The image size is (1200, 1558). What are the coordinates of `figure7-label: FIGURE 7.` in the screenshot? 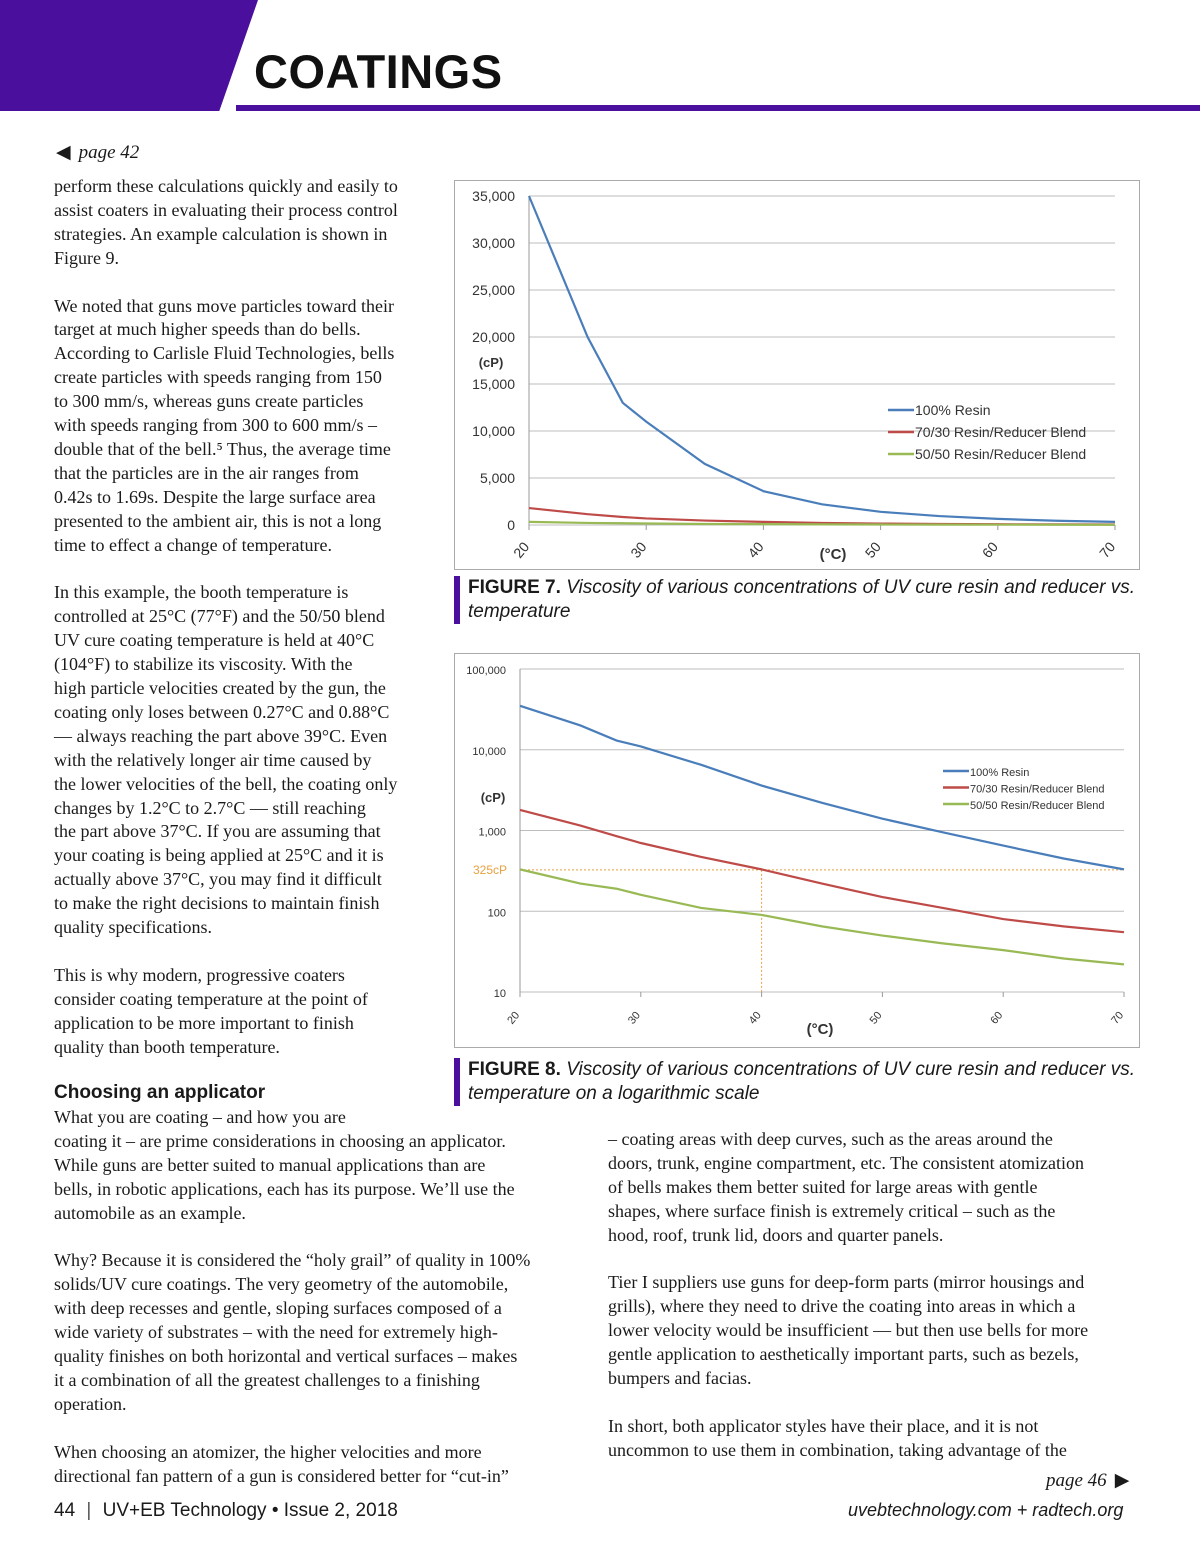 It's located at (514, 587).